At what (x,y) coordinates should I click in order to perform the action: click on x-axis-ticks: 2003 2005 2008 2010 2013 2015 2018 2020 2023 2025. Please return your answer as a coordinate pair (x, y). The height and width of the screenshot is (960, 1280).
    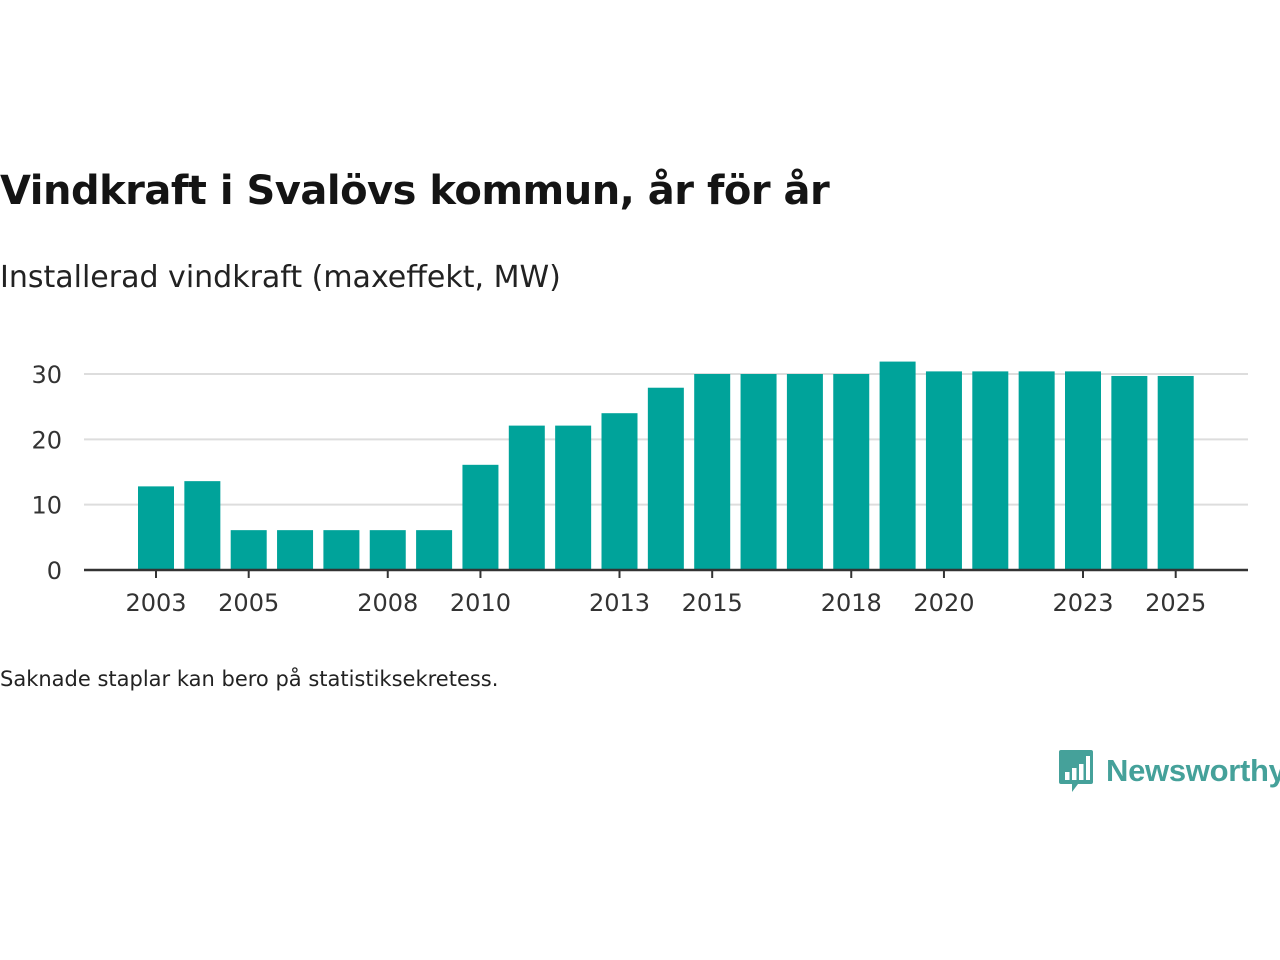
    Looking at the image, I should click on (665, 593).